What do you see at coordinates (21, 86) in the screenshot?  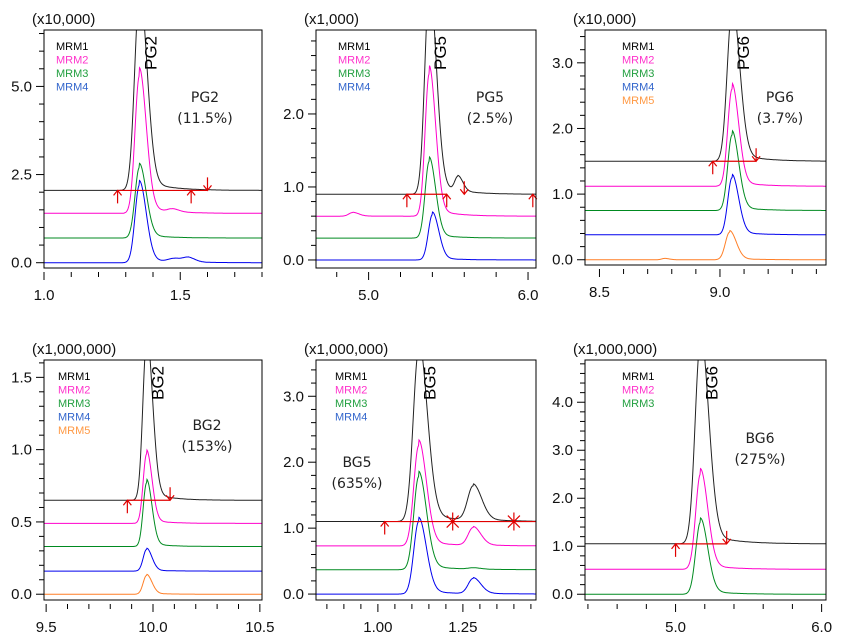 I see `y-tick-label: 5.0` at bounding box center [21, 86].